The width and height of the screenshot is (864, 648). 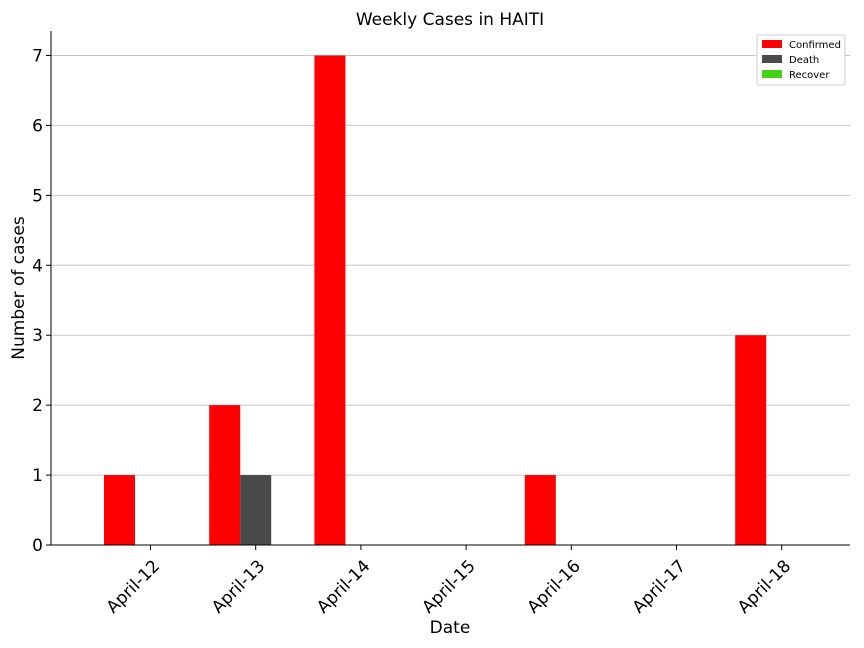 I want to click on x-tick-label: April-12, so click(x=133, y=586).